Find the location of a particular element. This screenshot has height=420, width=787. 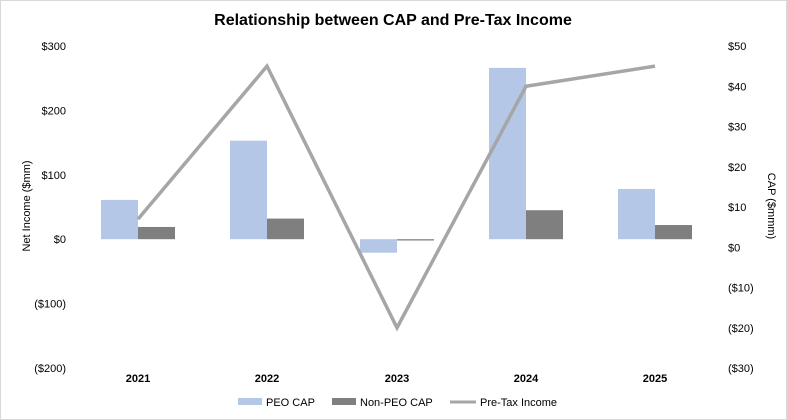

non-peo-cap-bar-2021 is located at coordinates (156, 233).